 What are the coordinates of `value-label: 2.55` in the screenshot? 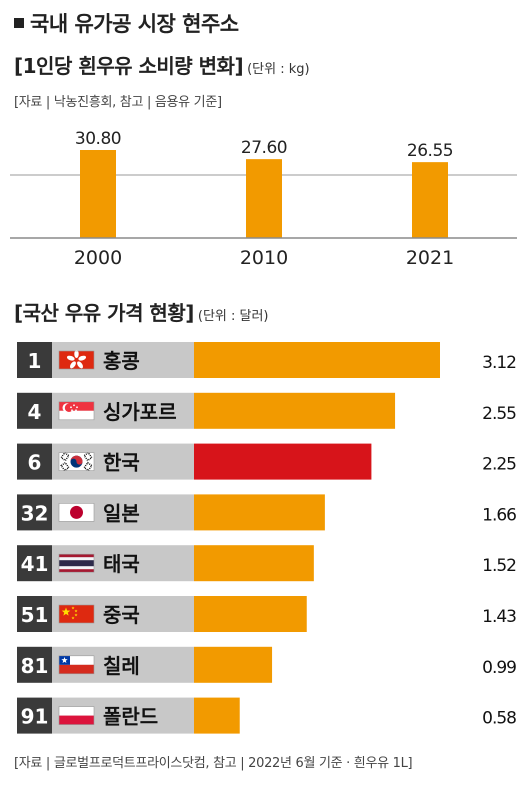 It's located at (499, 414).